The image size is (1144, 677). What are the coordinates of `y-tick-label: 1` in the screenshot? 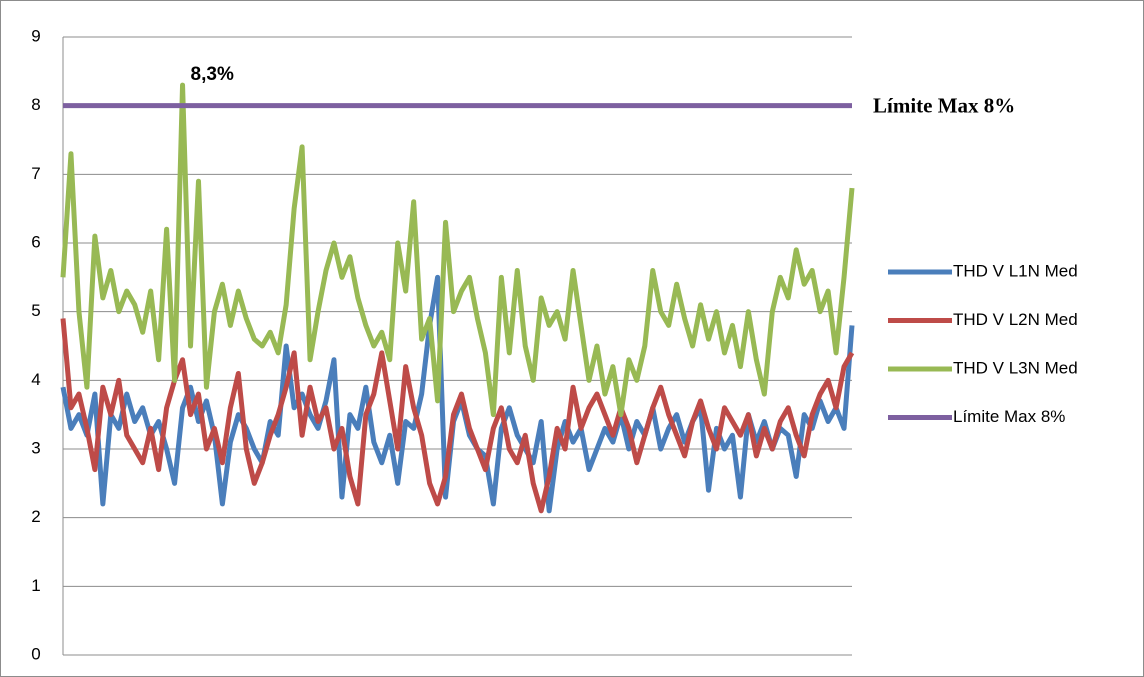 It's located at (35, 585).